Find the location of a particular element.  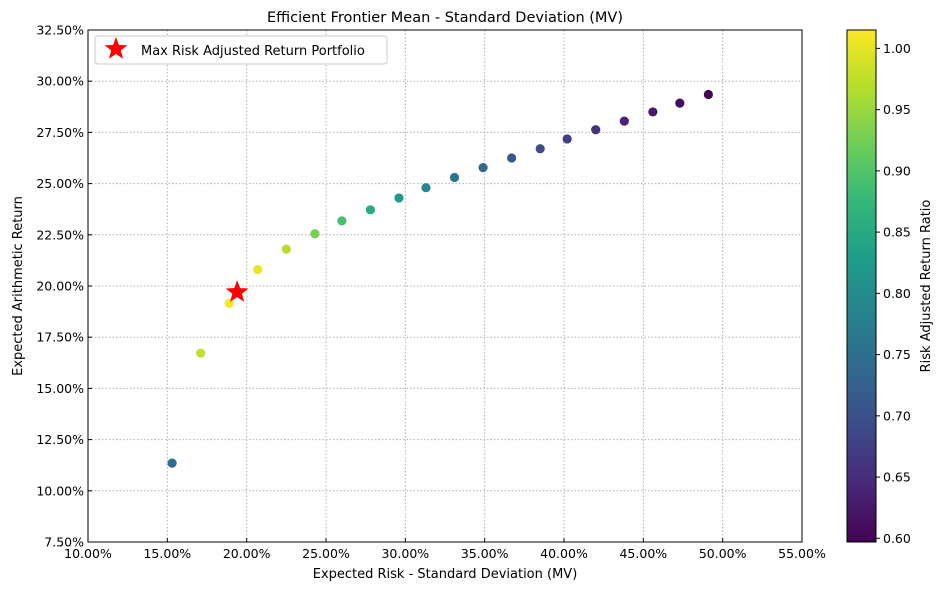

colorbar-tick-label: 0.95 is located at coordinates (897, 109).